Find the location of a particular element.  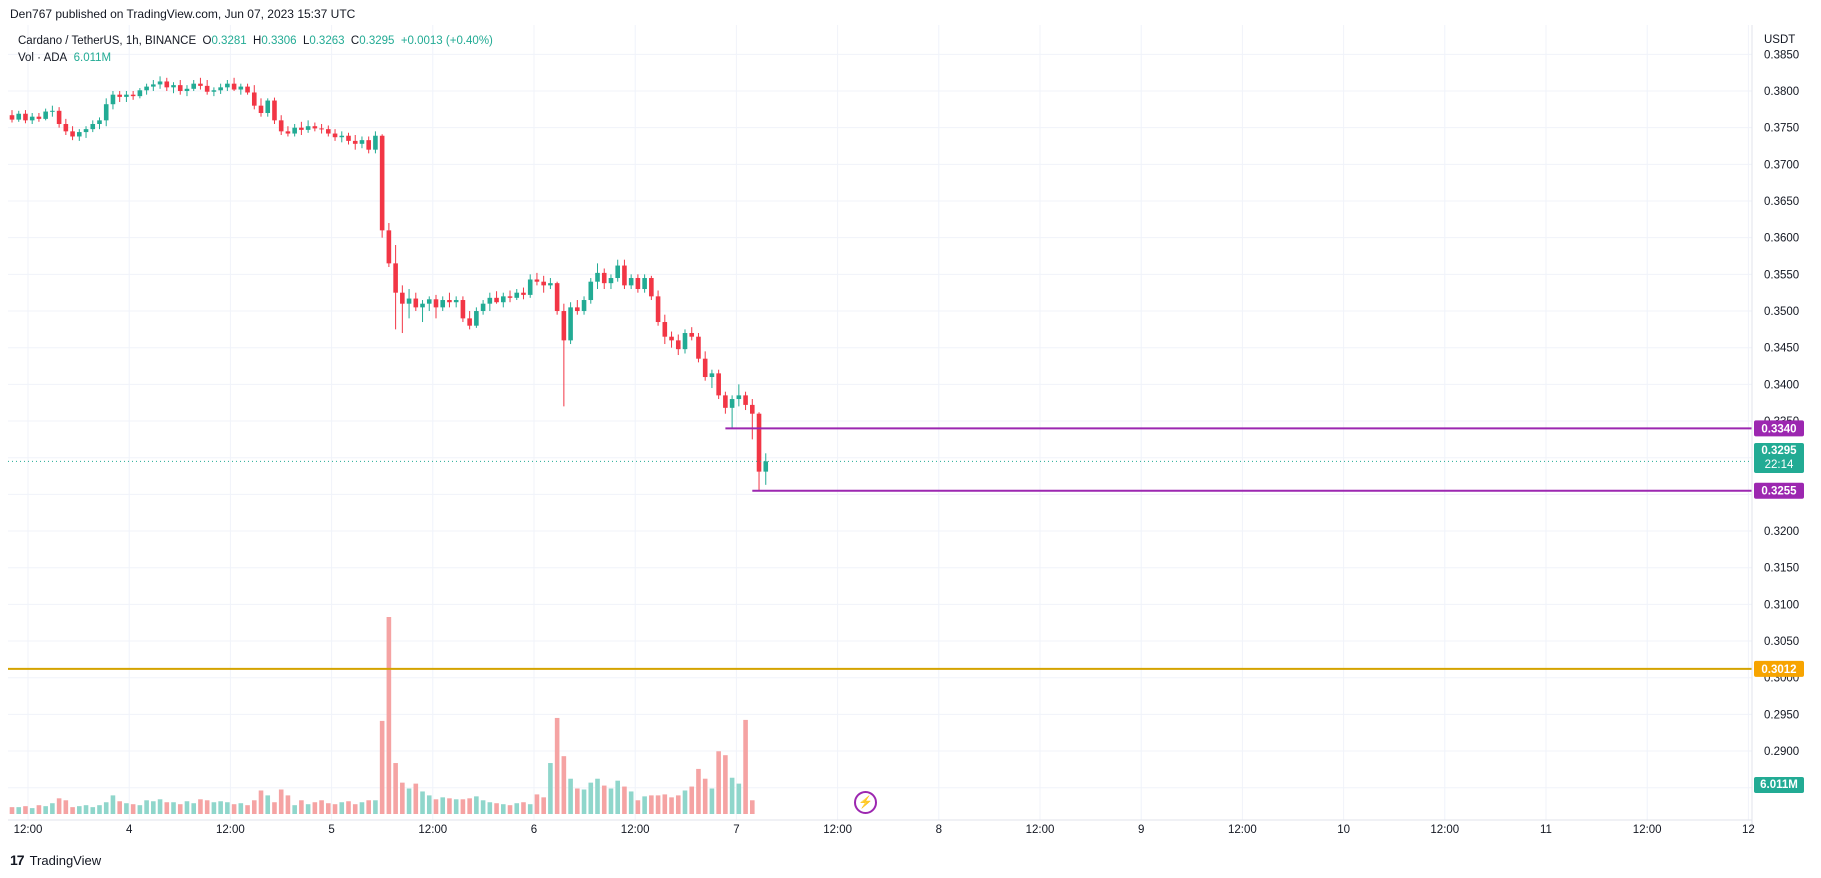

price-tick-label: 0.3650 is located at coordinates (1781, 202).